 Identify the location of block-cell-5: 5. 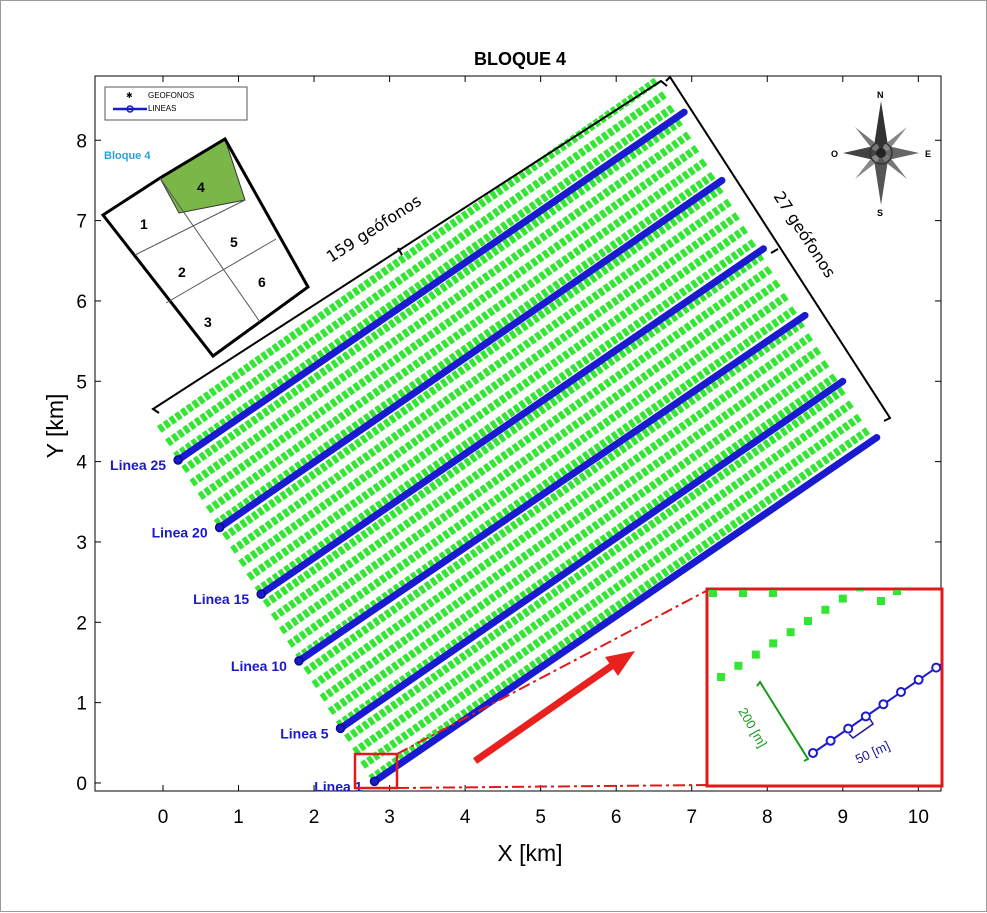
(234, 242).